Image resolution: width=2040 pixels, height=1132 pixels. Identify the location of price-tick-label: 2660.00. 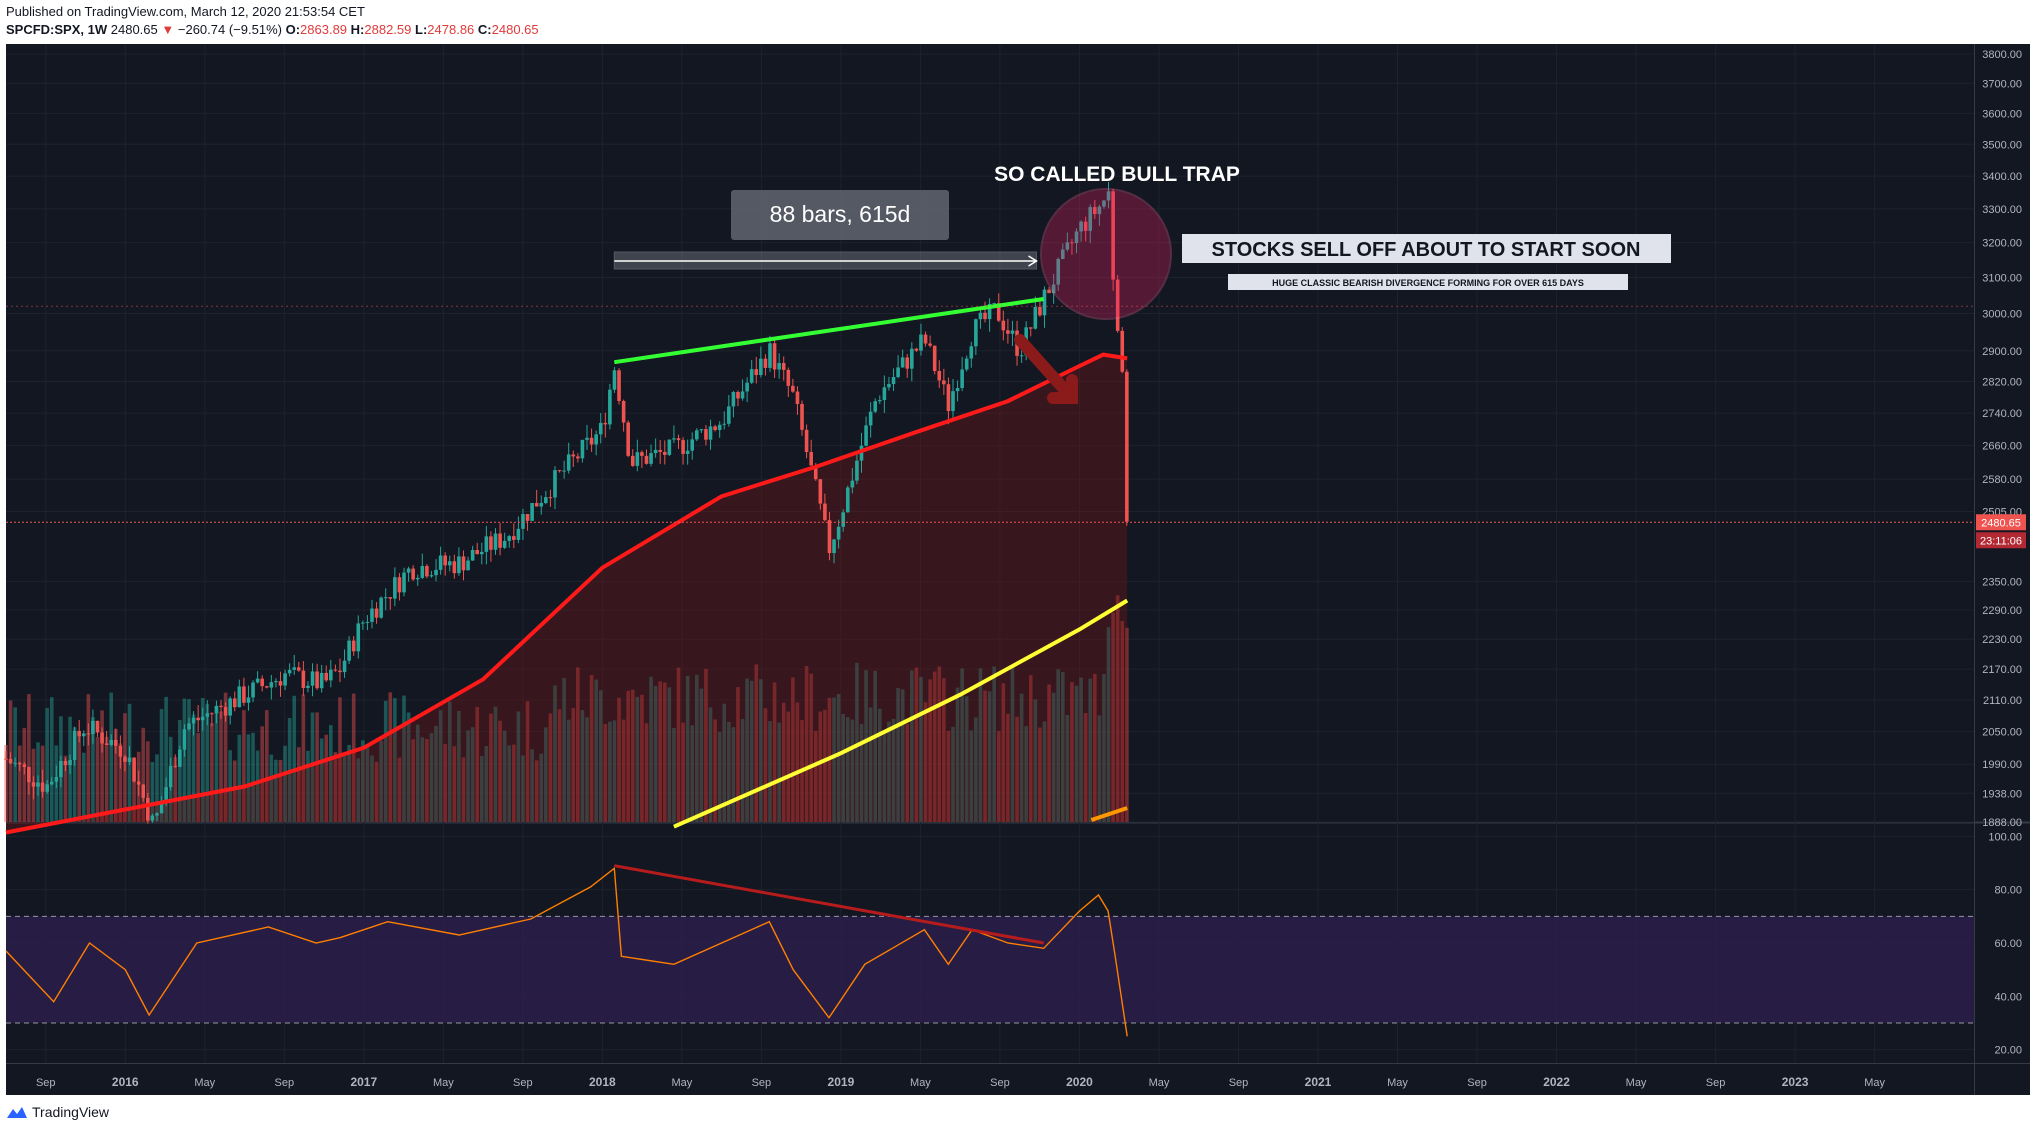
(2002, 447).